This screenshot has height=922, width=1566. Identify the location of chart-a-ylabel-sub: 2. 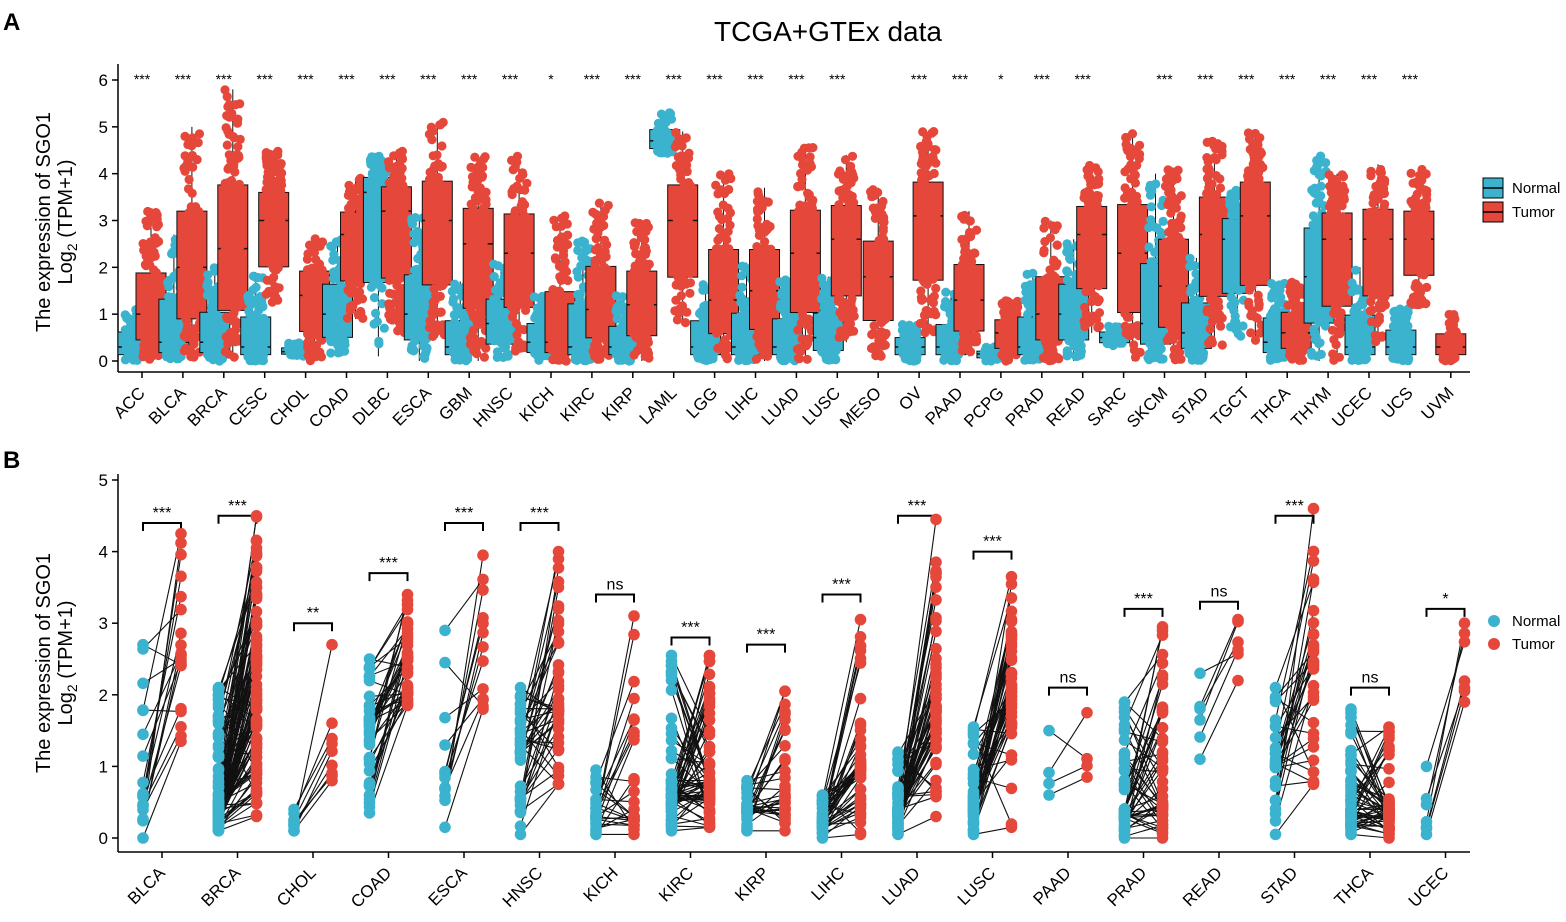
(72, 247).